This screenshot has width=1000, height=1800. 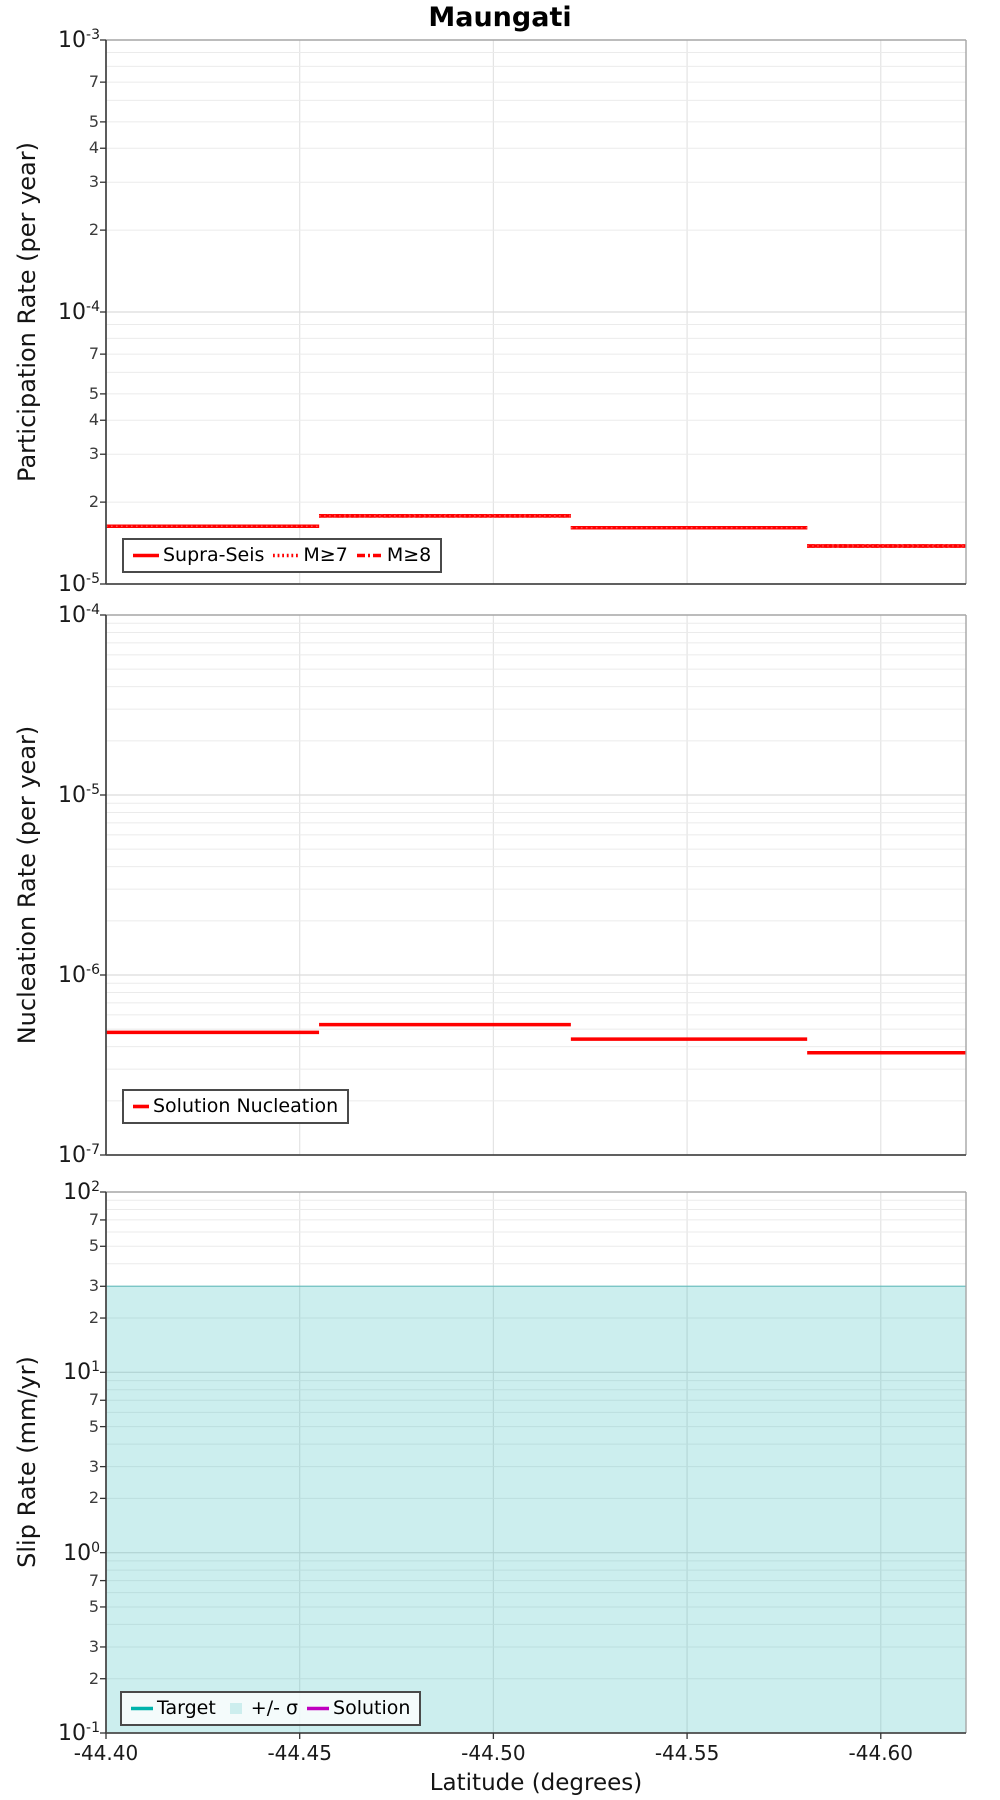 What do you see at coordinates (536, 1783) in the screenshot?
I see `x-axis-label: Latitude (degrees)` at bounding box center [536, 1783].